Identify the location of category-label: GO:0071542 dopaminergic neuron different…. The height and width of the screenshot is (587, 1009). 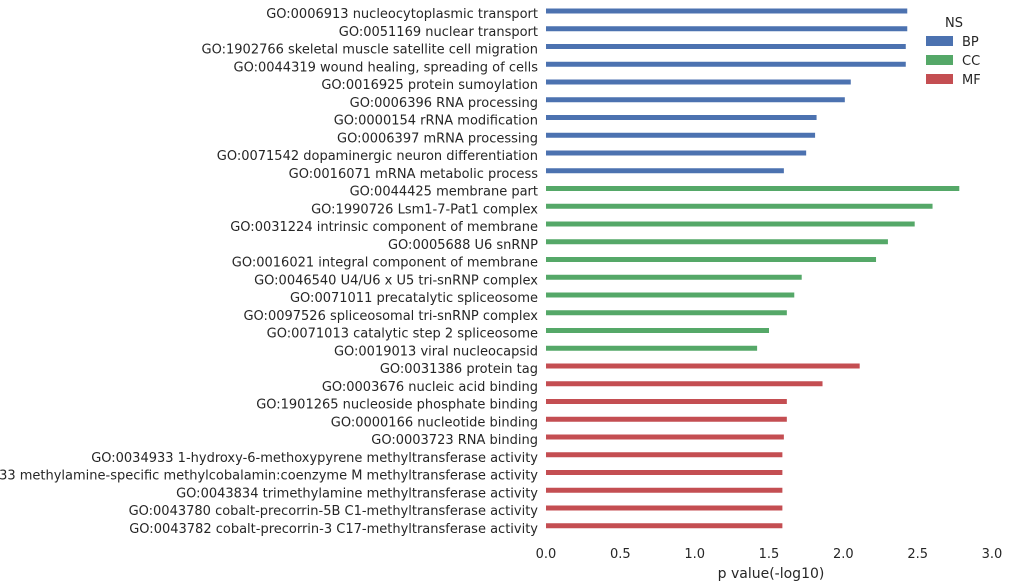
(377, 156).